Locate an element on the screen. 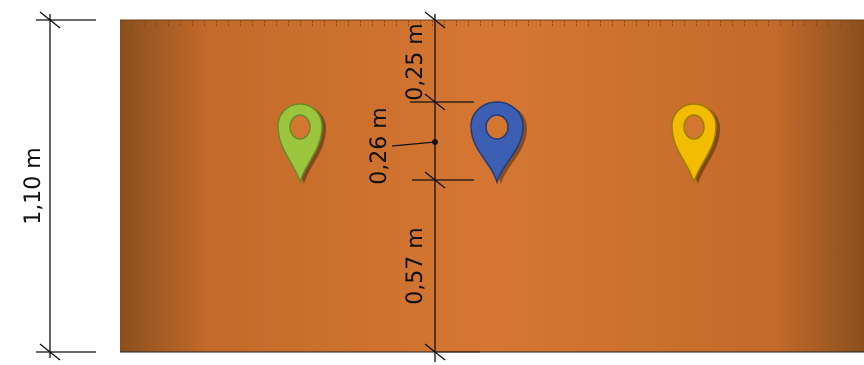 The height and width of the screenshot is (365, 864). leader-dot is located at coordinates (435, 142).